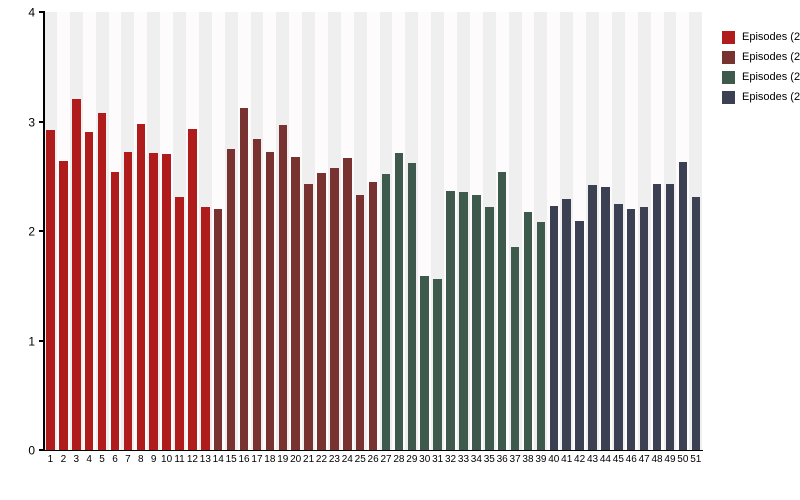 This screenshot has height=500, width=800. I want to click on x-axis-tick-label: 47, so click(644, 459).